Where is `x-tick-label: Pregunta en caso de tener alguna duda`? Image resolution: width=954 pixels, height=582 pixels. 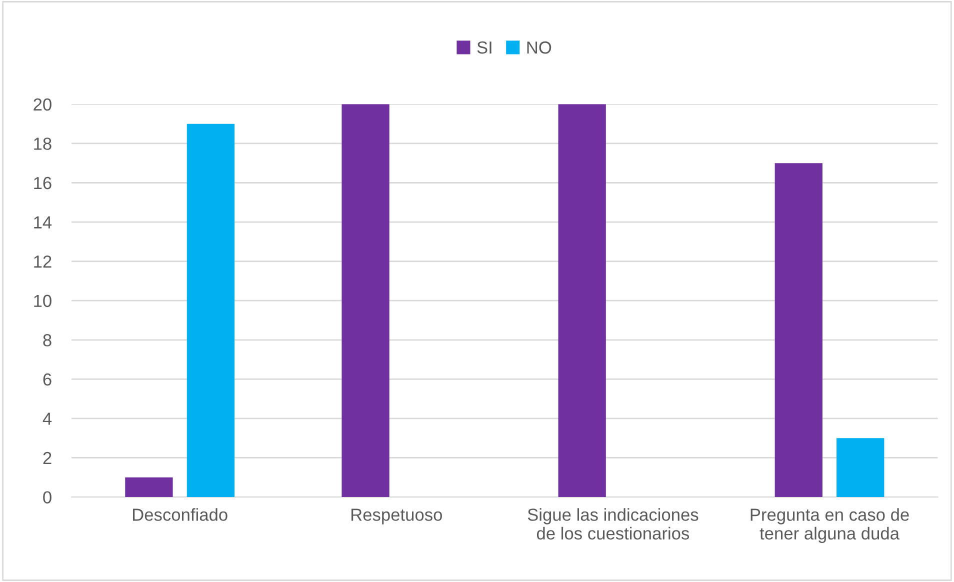 x-tick-label: Pregunta en caso de tener alguna duda is located at coordinates (829, 526).